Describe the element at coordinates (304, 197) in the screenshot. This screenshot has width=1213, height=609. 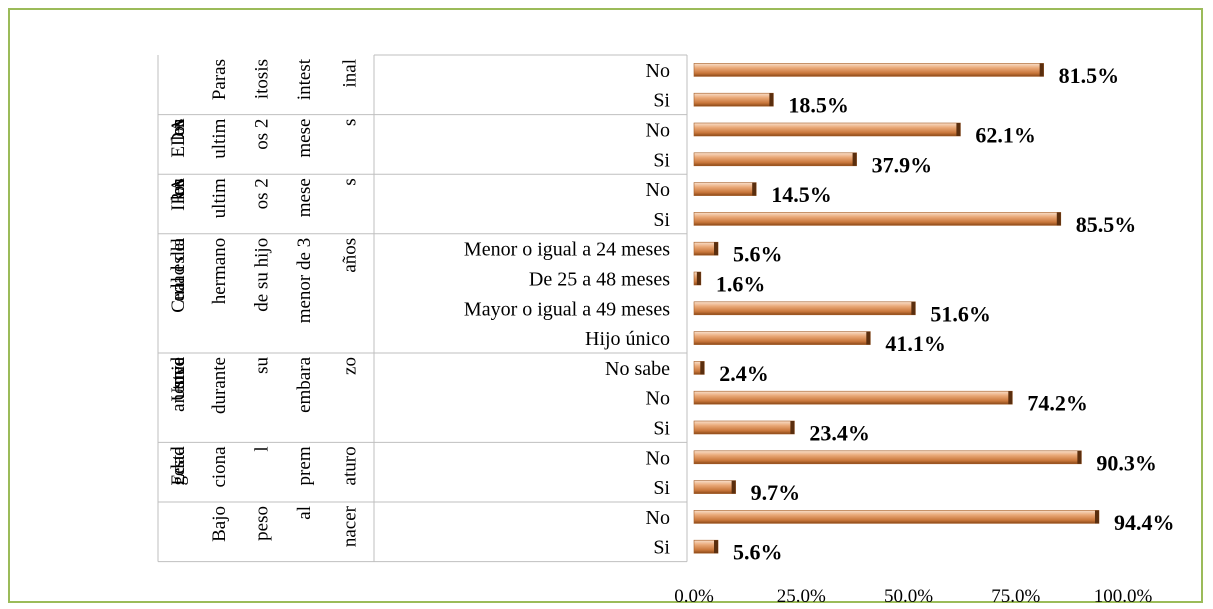
I see `group-label-line: mese` at that location.